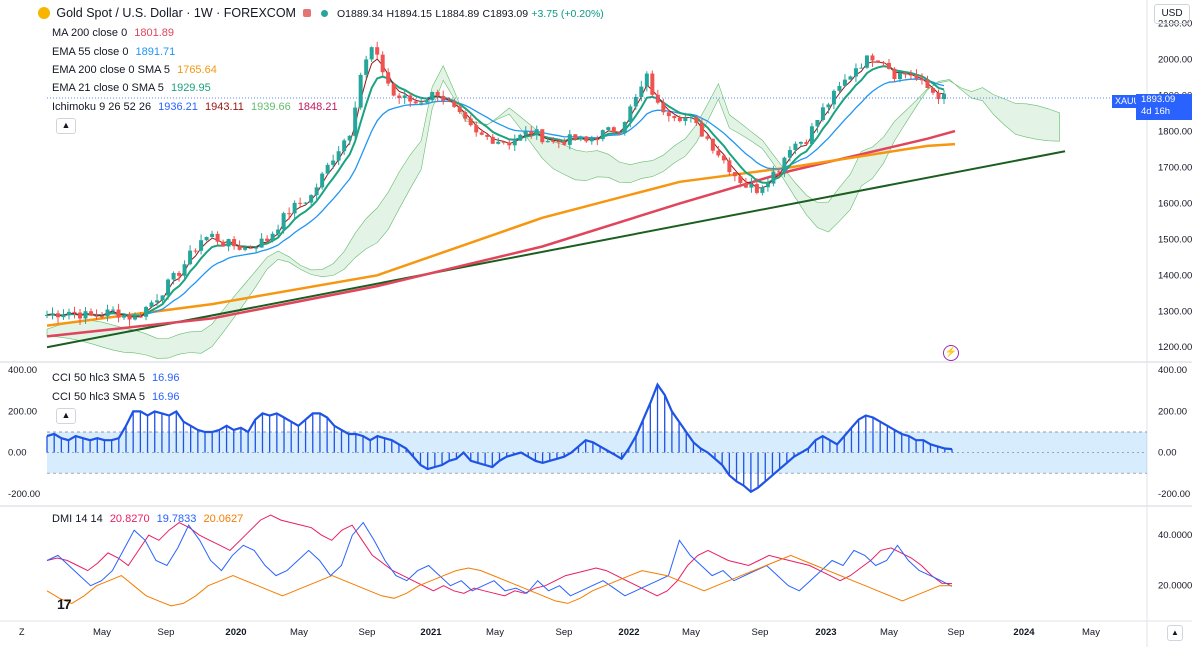 Image resolution: width=1192 pixels, height=652 pixels. What do you see at coordinates (499, 438) in the screenshot?
I see `cci-line` at bounding box center [499, 438].